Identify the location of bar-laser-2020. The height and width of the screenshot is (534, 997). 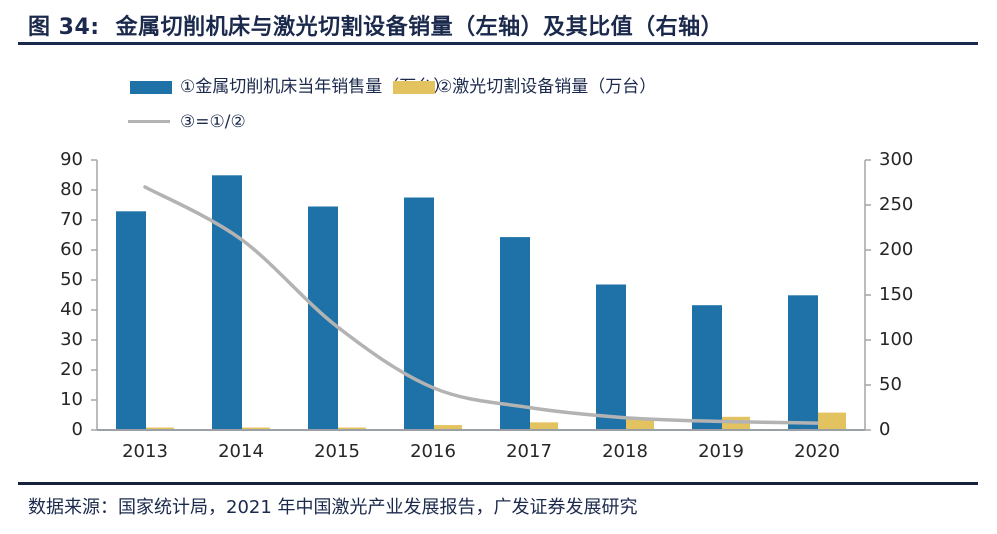
(832, 421).